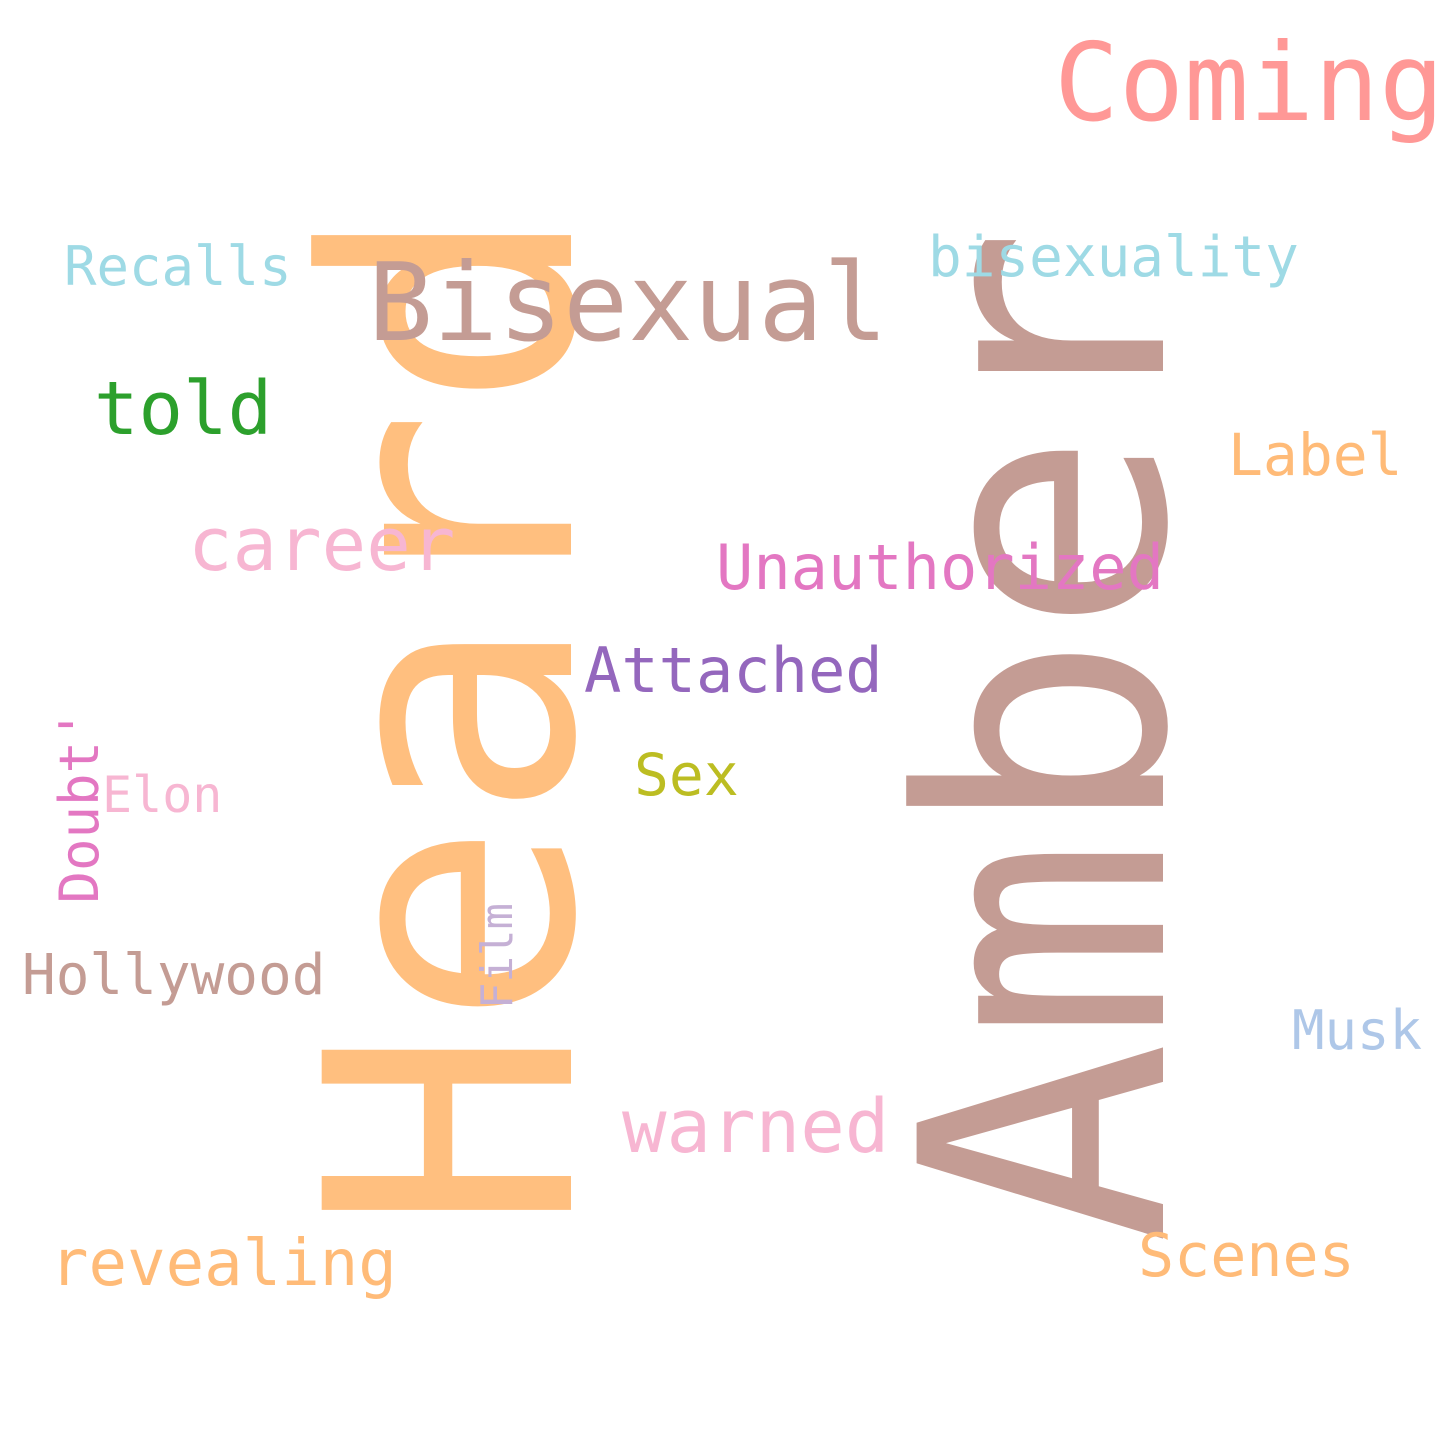  I want to click on word-film: Film, so click(497, 956).